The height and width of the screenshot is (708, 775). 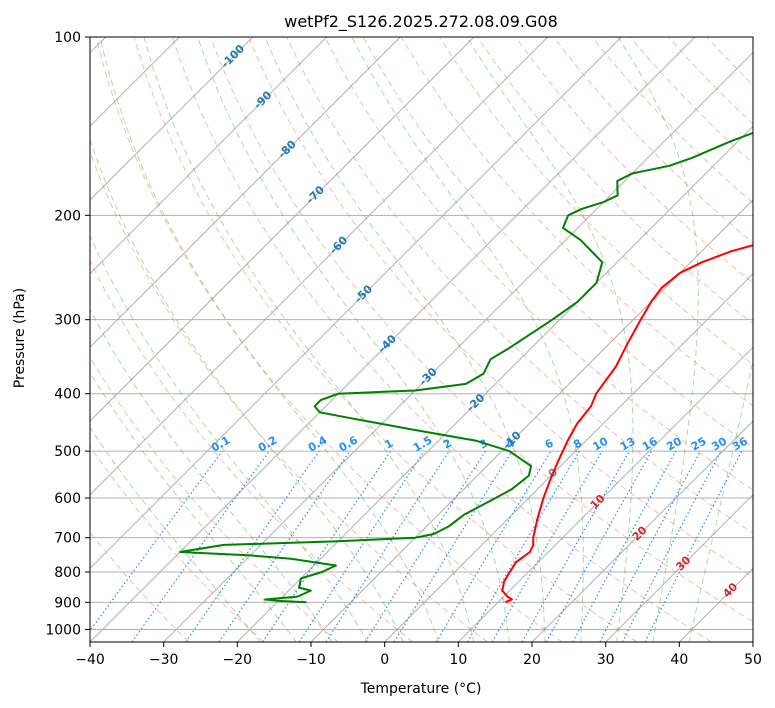 I want to click on y-tick-label: 800, so click(x=67, y=573).